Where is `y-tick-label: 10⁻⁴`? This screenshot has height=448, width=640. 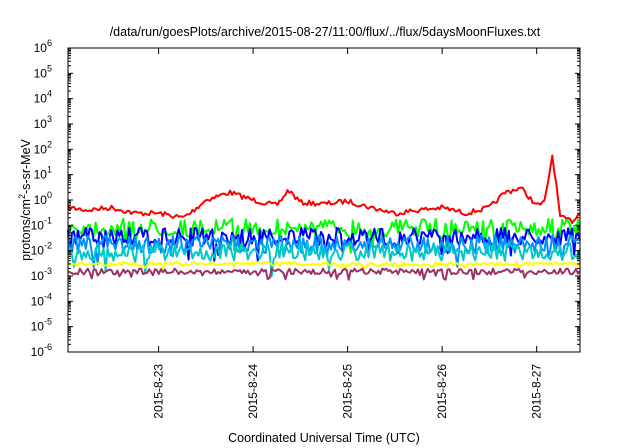
y-tick-label: 10⁻⁴ is located at coordinates (41, 299).